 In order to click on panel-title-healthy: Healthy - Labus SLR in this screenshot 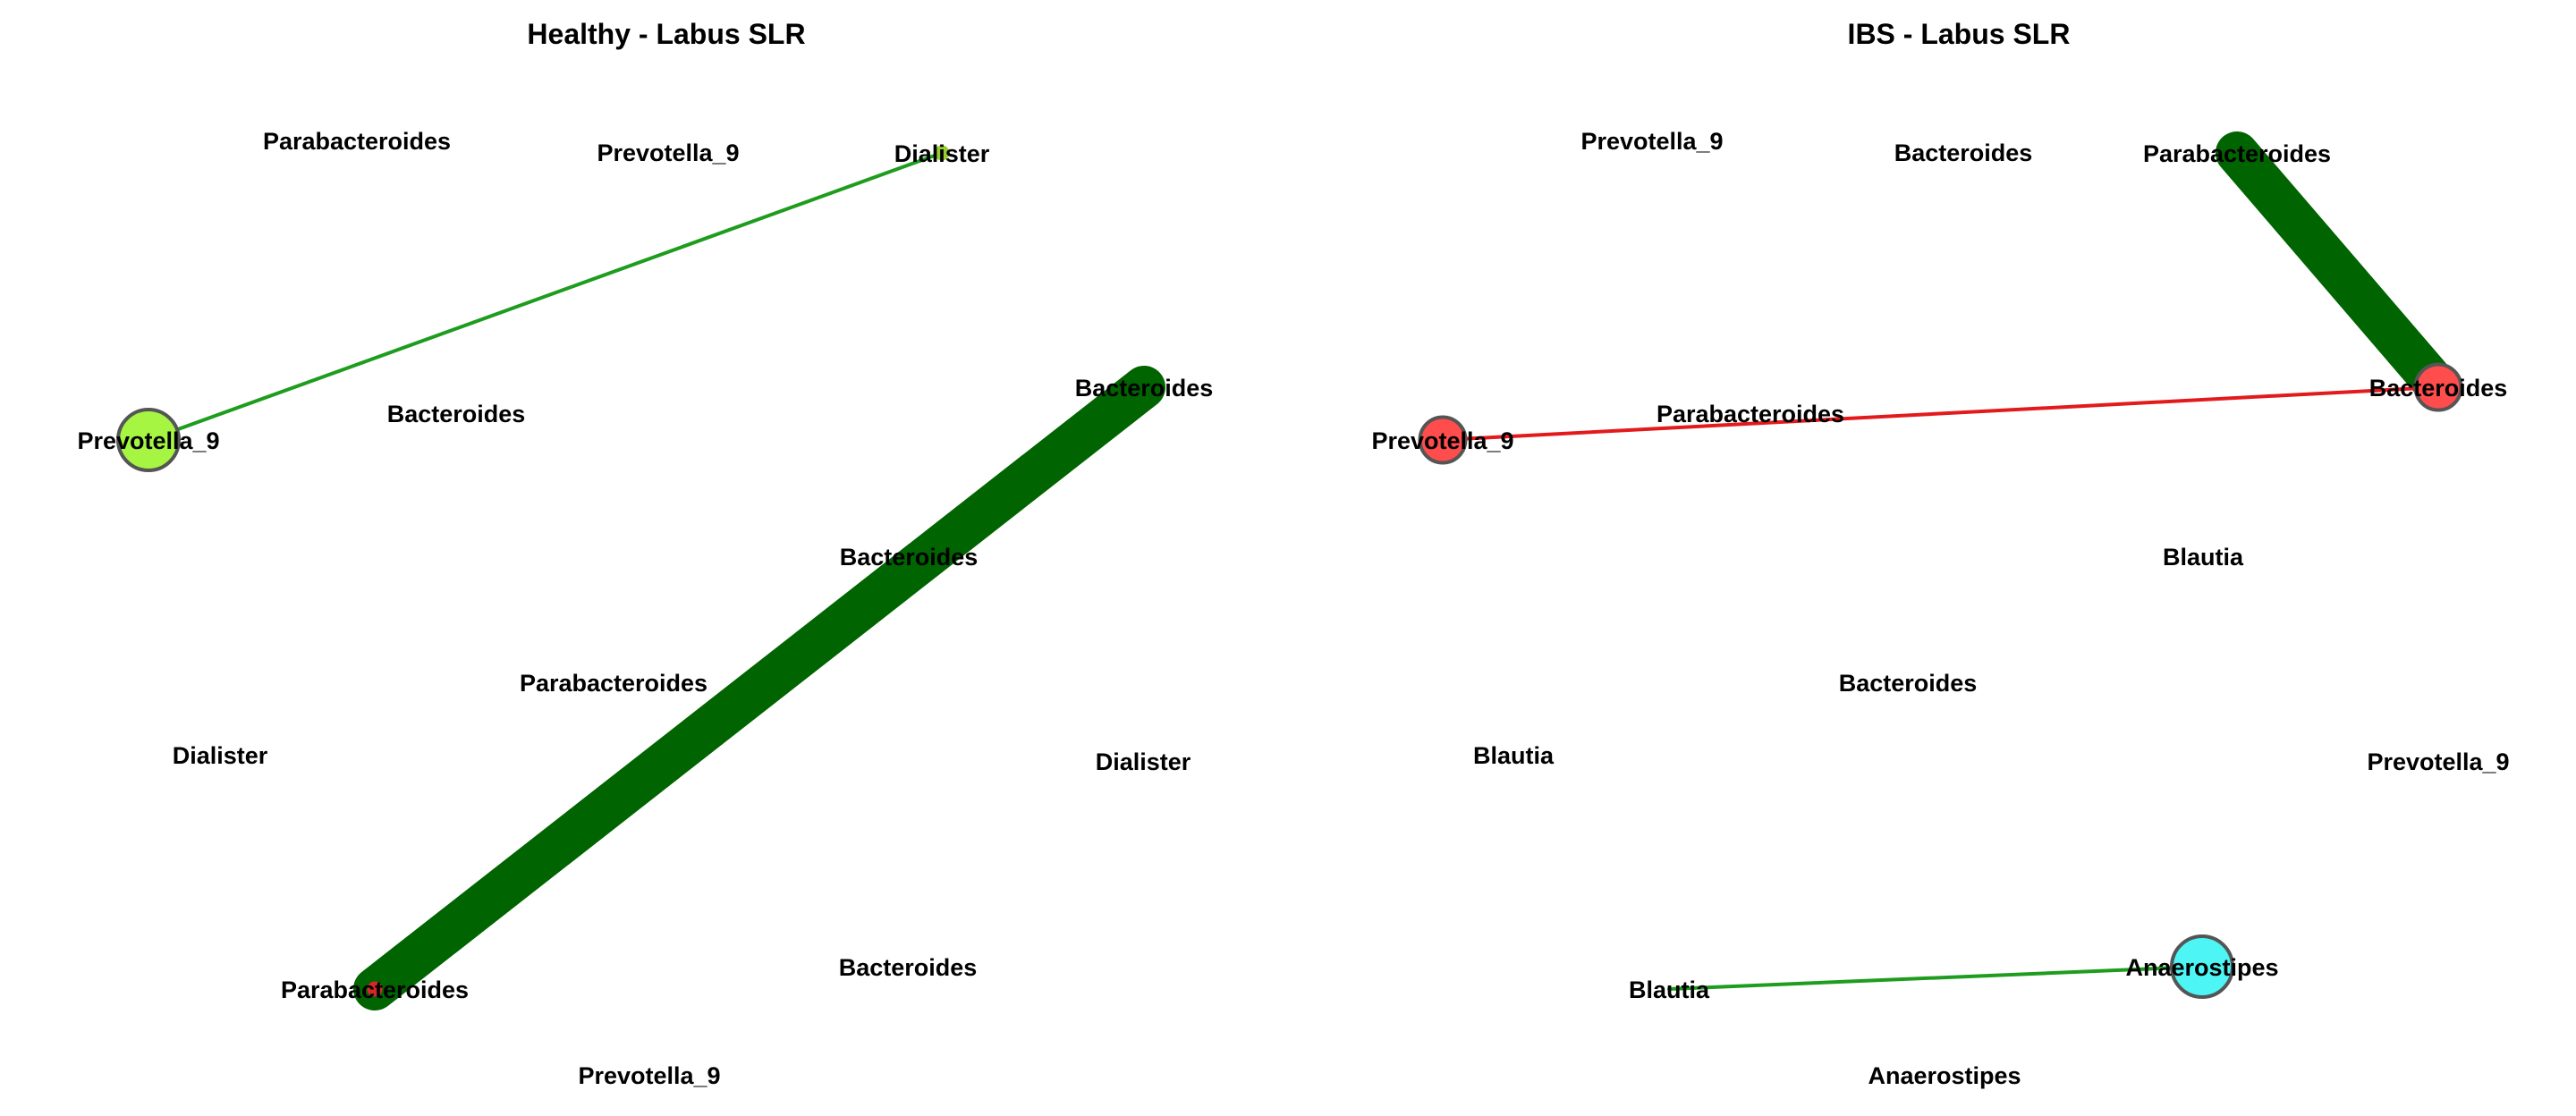, I will do `click(666, 34)`.